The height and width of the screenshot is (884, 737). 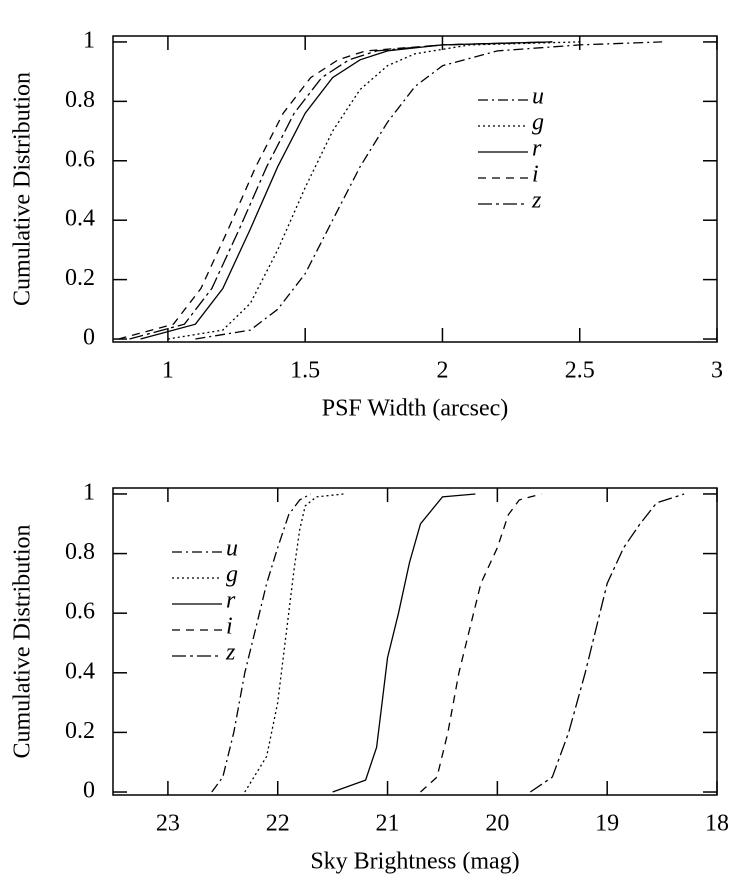 I want to click on x-axis-label: PSF Width (arcsec), so click(x=415, y=409).